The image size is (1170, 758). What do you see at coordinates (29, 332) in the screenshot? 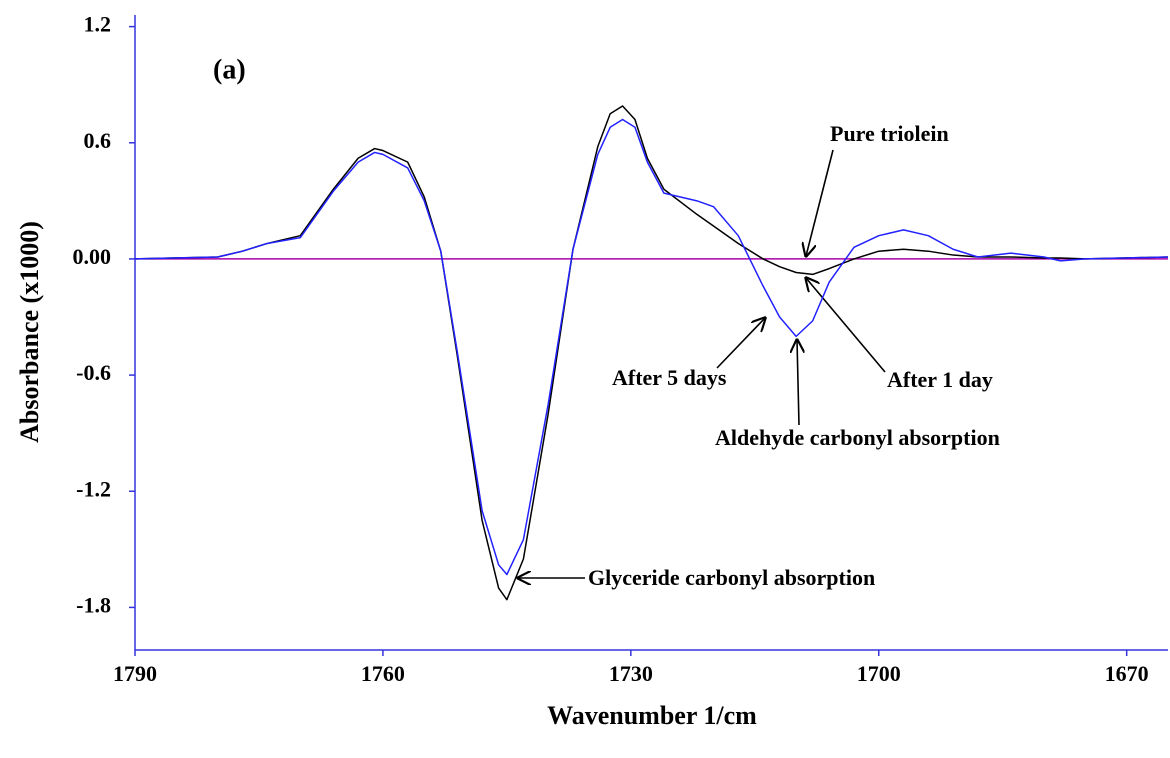
I see `y-axis-label: Absorbance (x1000)` at bounding box center [29, 332].